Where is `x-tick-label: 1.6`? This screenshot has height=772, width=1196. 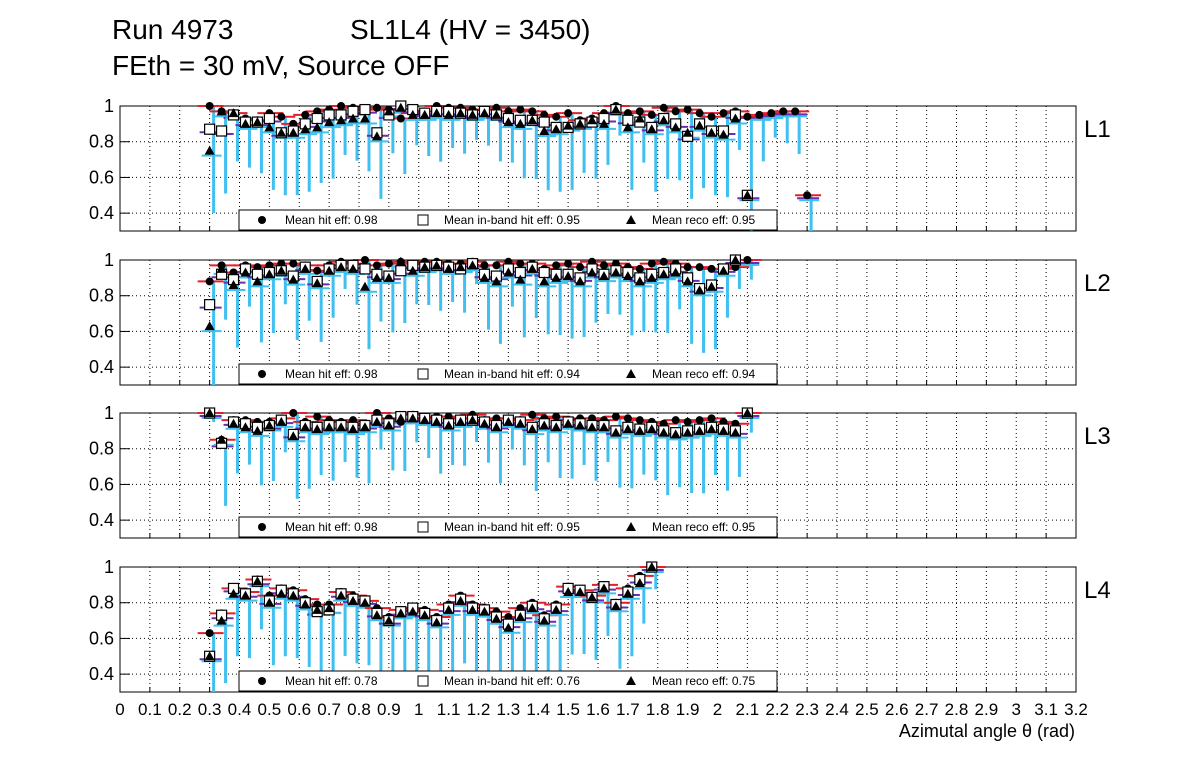 x-tick-label: 1.6 is located at coordinates (598, 709).